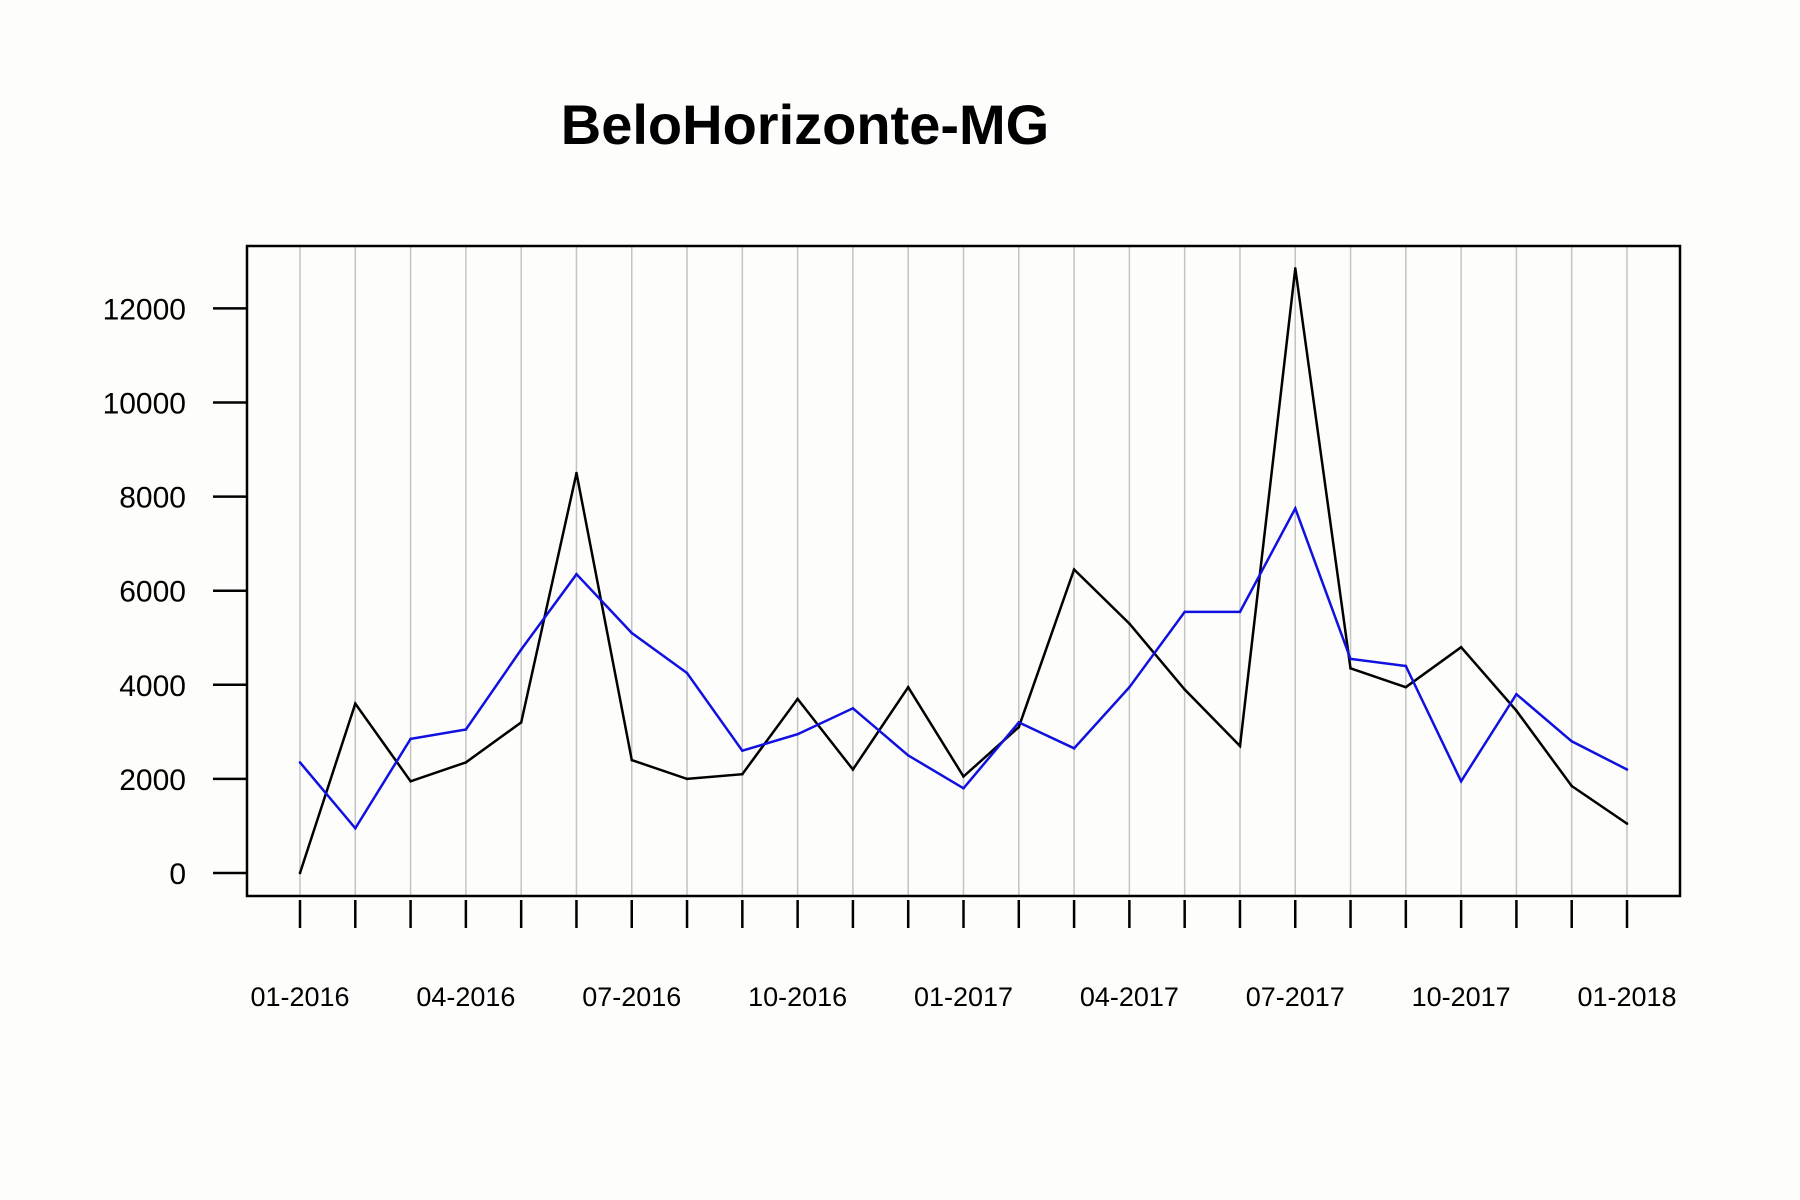 Image resolution: width=1800 pixels, height=1200 pixels. Describe the element at coordinates (152, 498) in the screenshot. I see `y-tick-label: 8000` at that location.